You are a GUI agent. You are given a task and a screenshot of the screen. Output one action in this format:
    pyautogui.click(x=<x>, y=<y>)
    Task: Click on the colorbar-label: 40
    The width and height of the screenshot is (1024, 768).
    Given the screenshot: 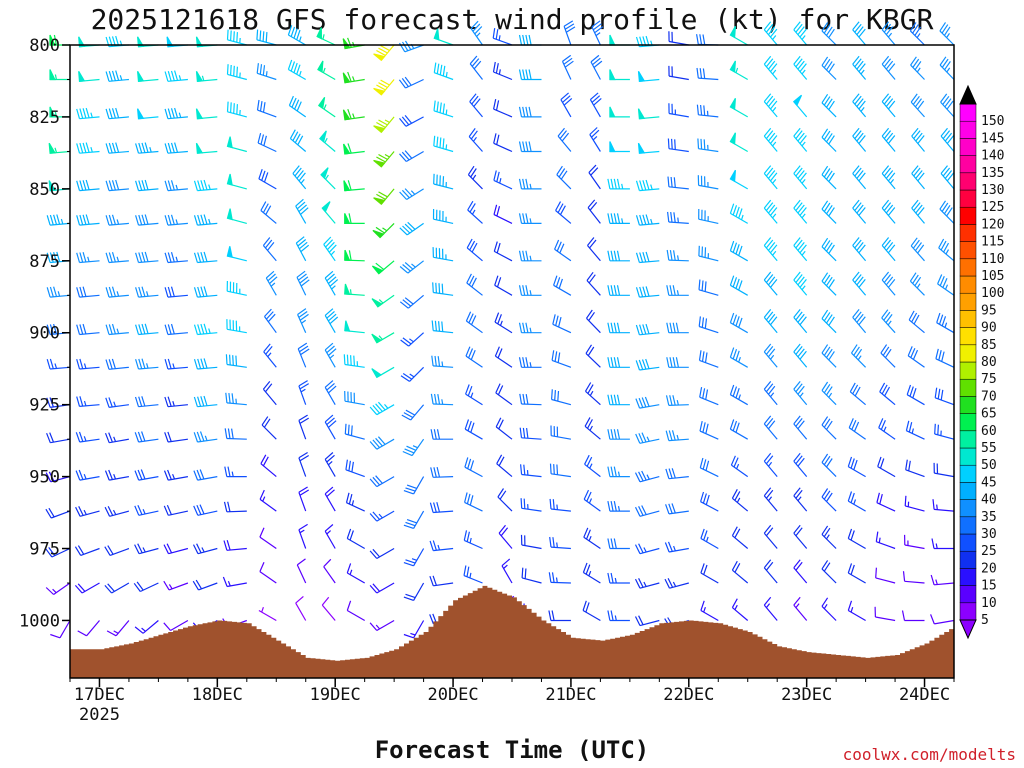 What is the action you would take?
    pyautogui.click(x=989, y=500)
    